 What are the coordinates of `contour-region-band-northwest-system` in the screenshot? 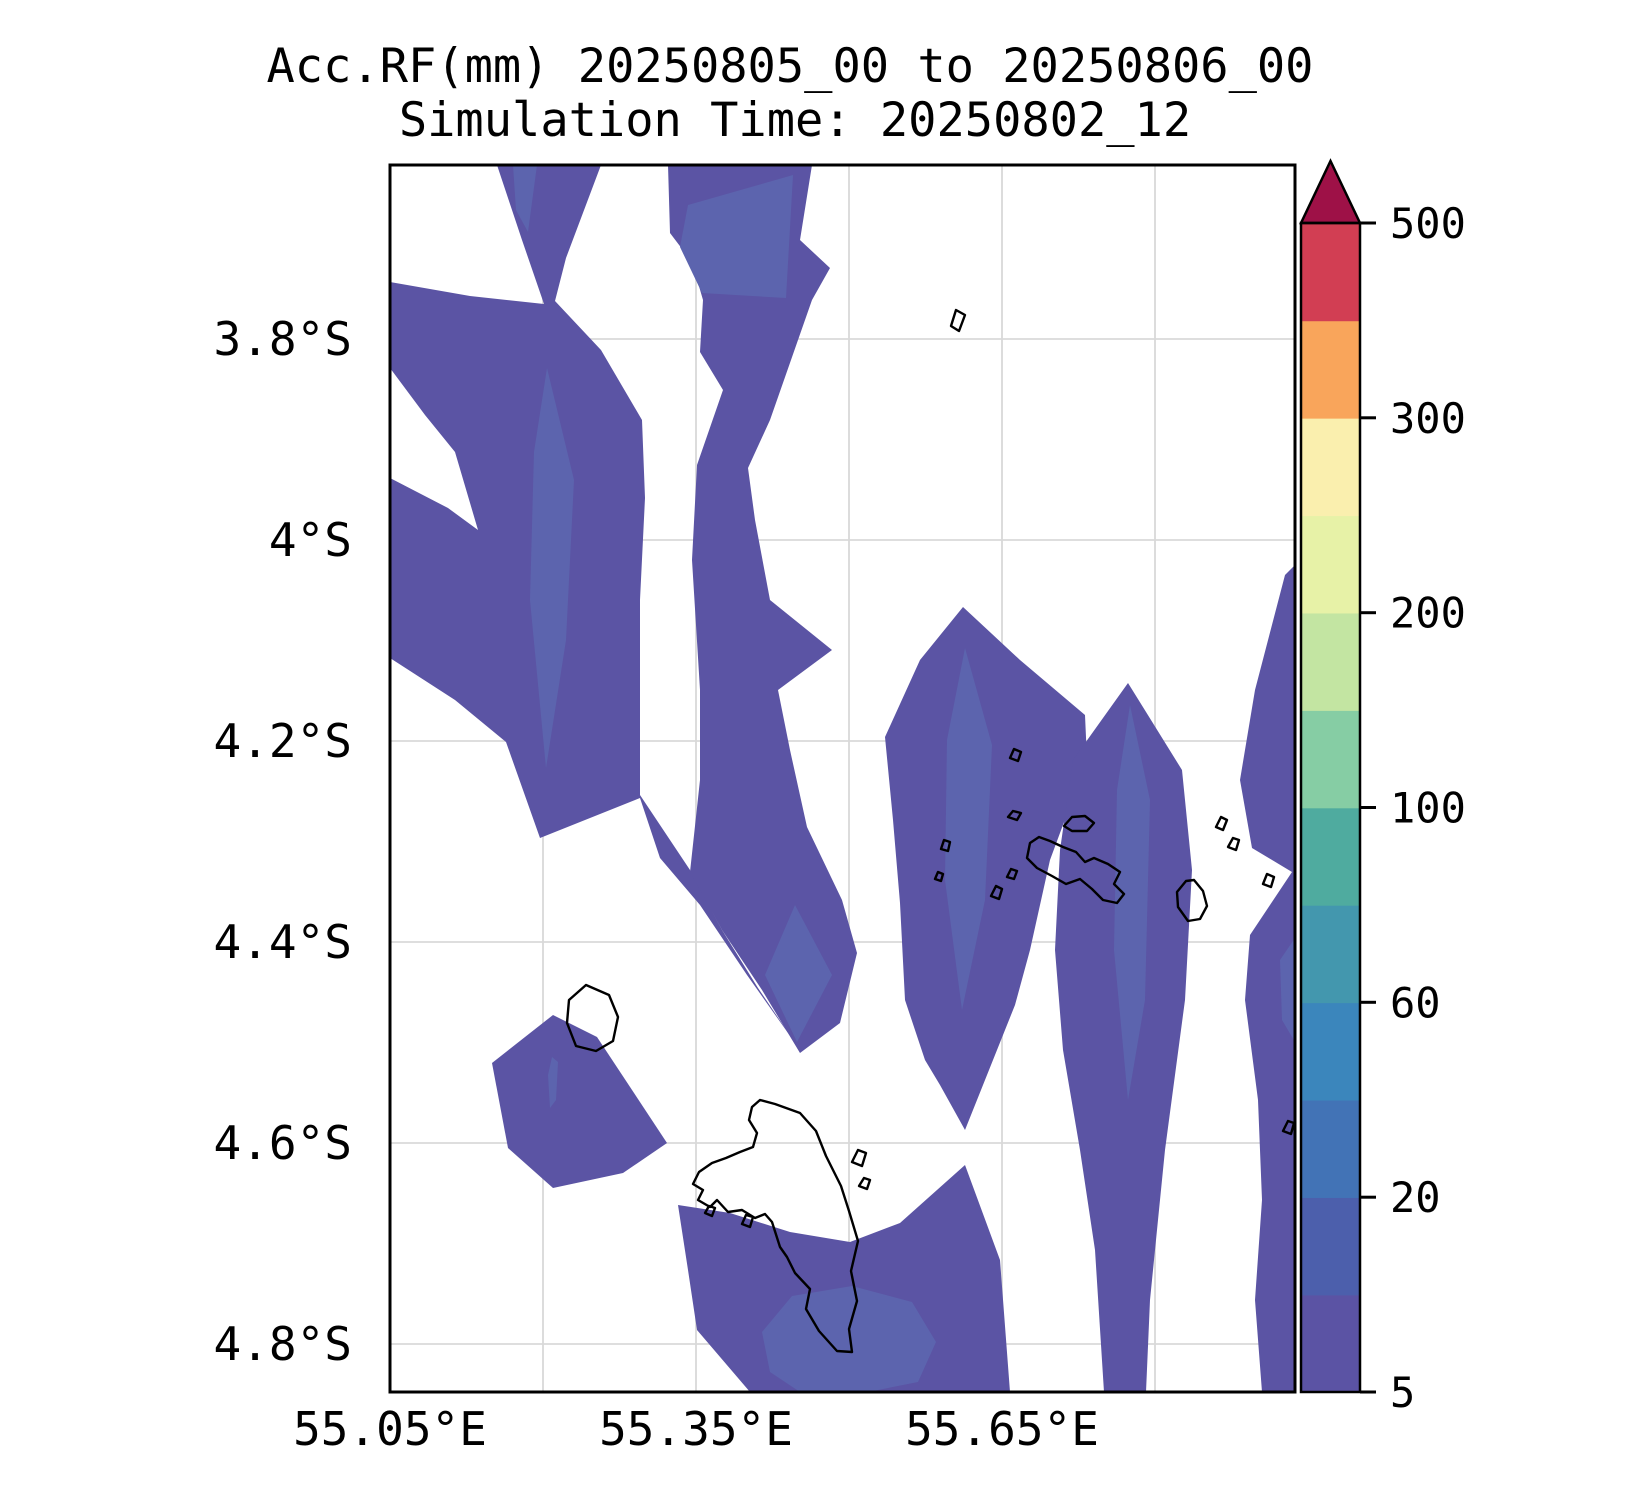 It's located at (595, 607).